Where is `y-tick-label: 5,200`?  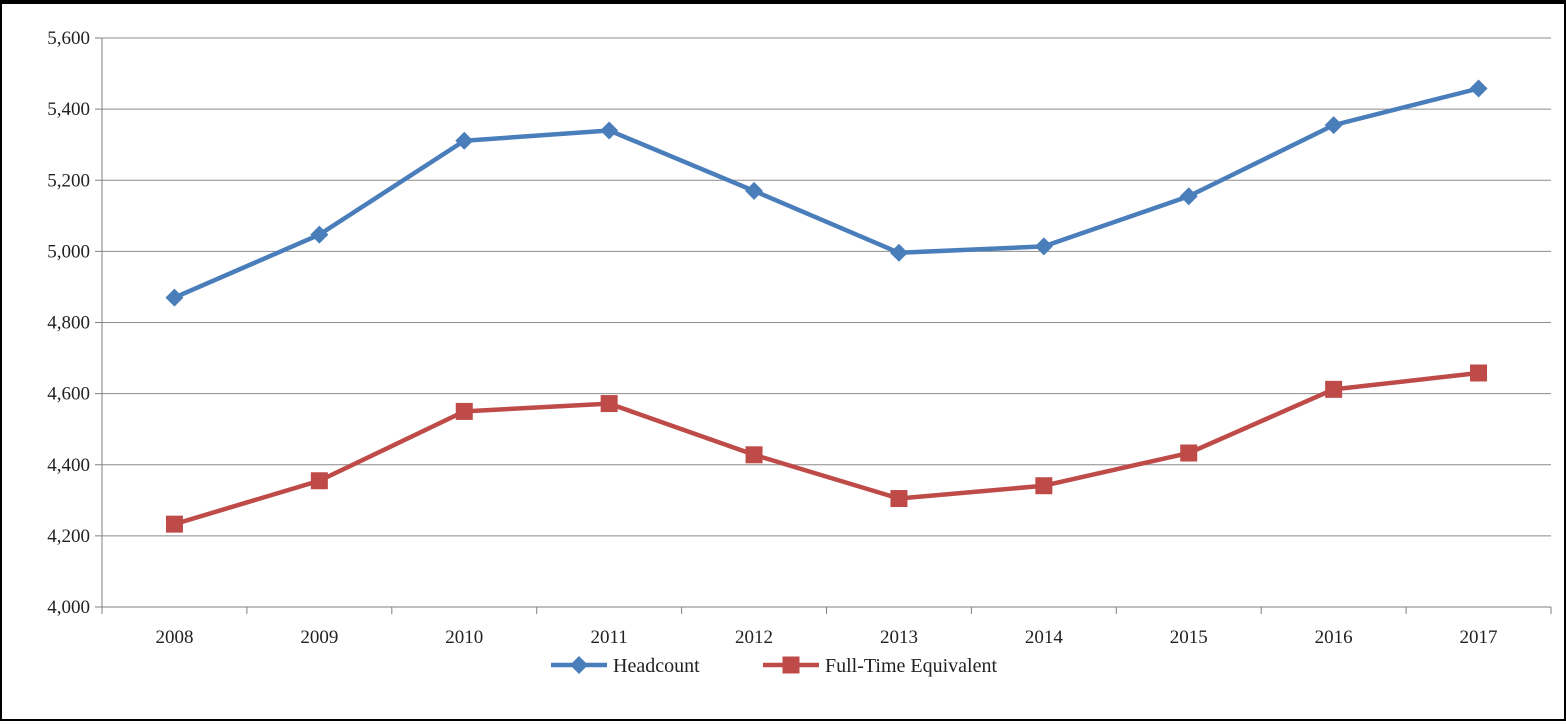
y-tick-label: 5,200 is located at coordinates (68, 180).